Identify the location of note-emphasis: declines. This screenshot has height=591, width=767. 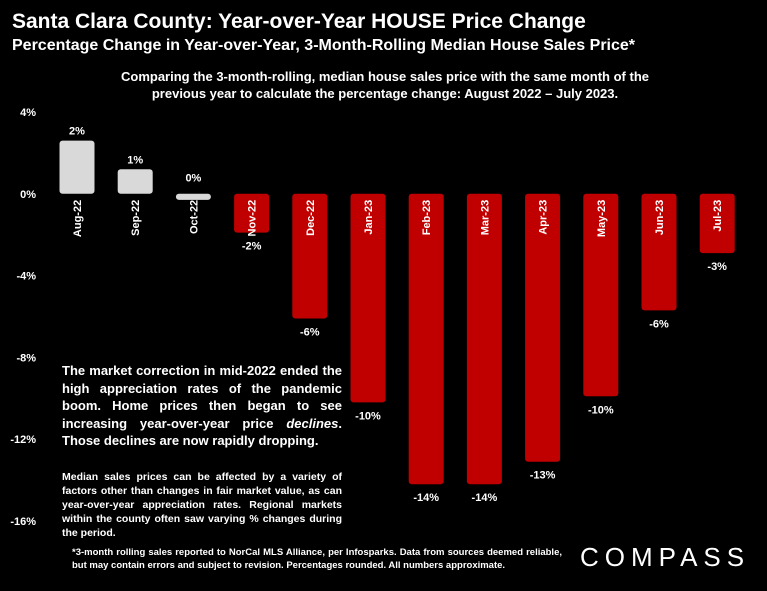
(312, 423).